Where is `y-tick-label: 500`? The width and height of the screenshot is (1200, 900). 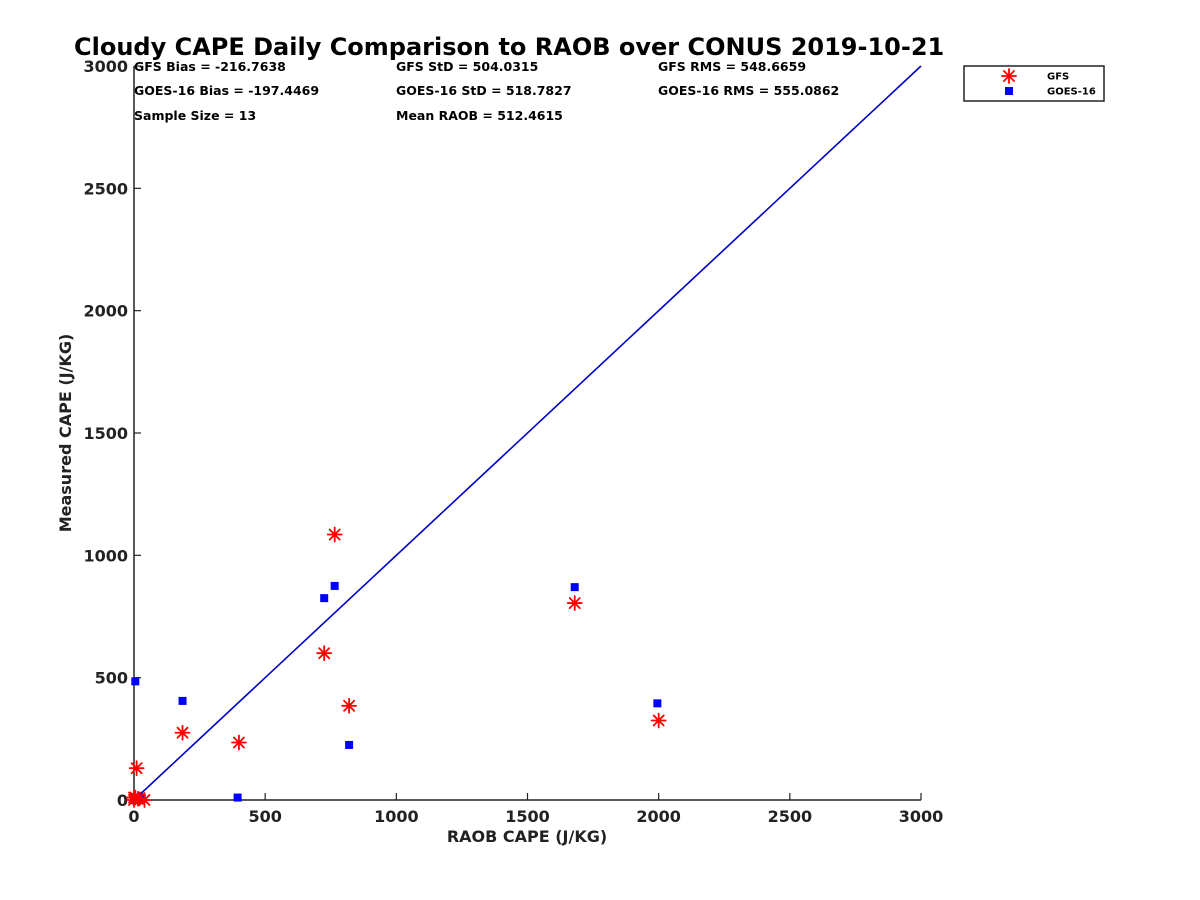 y-tick-label: 500 is located at coordinates (111, 678).